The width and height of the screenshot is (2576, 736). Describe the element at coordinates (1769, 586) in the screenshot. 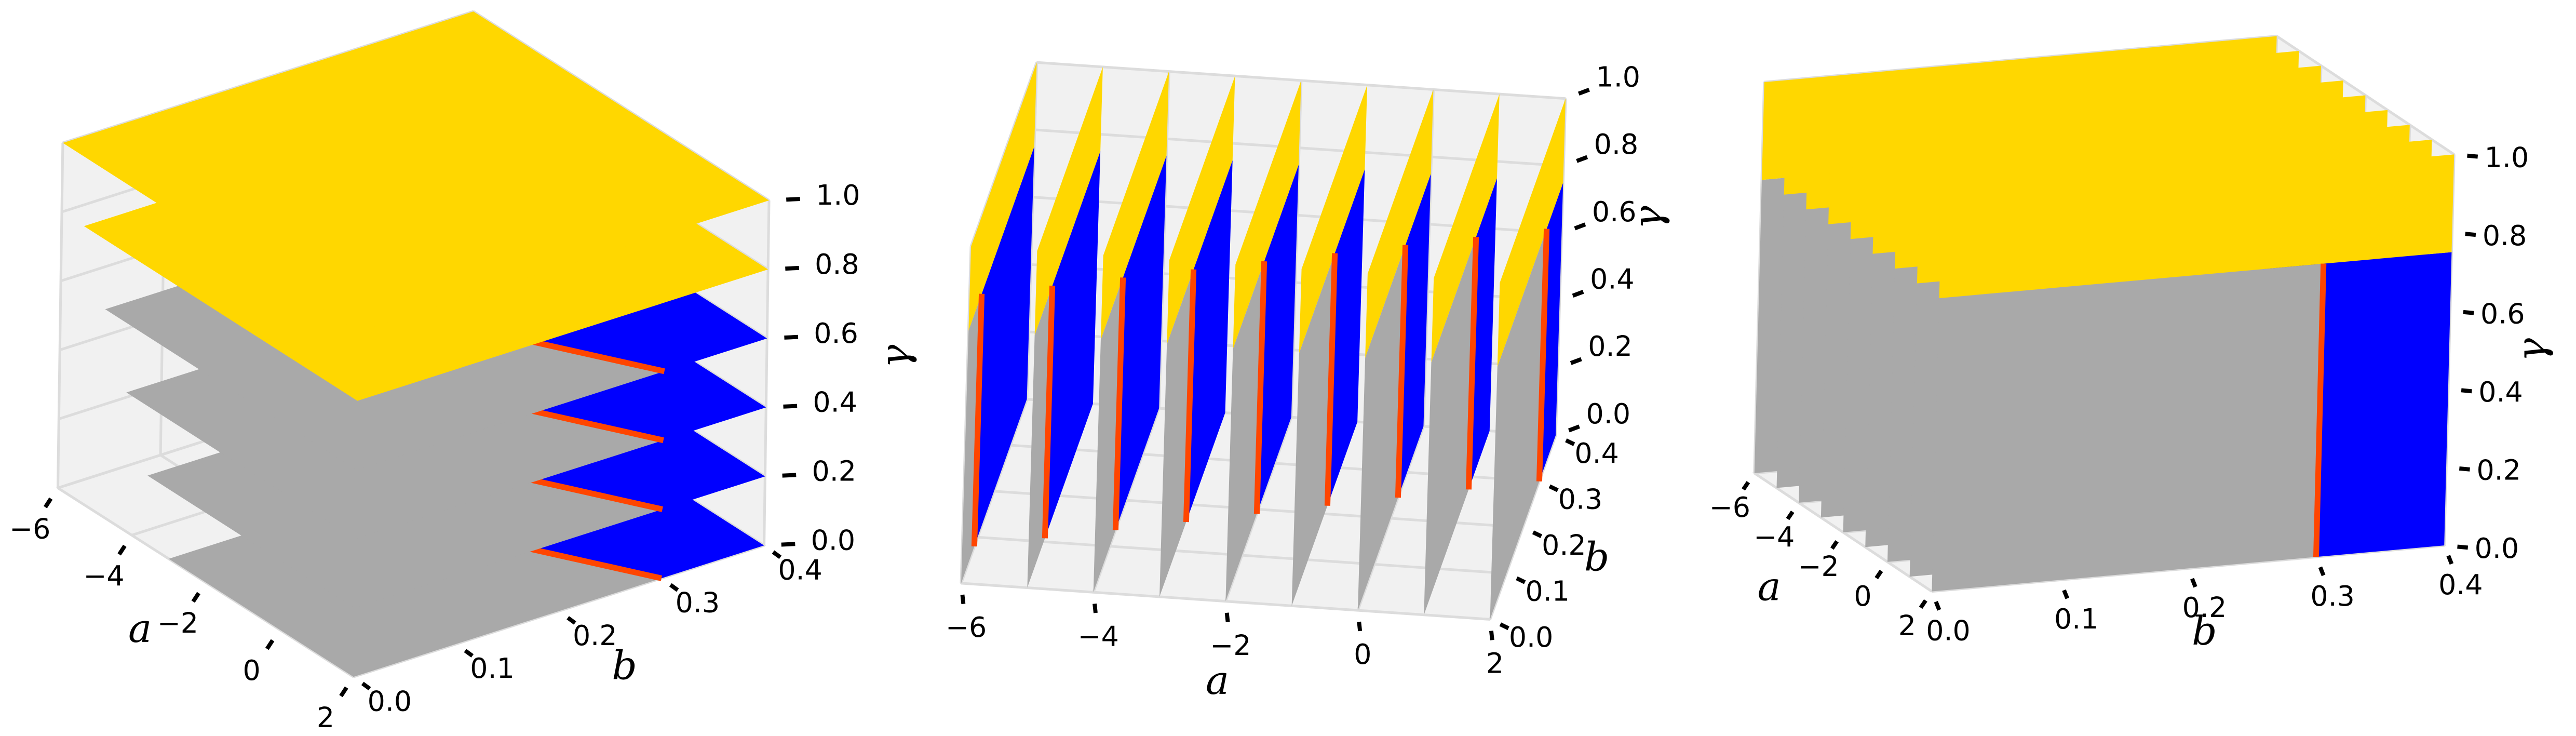

I see `axis-label: a` at that location.